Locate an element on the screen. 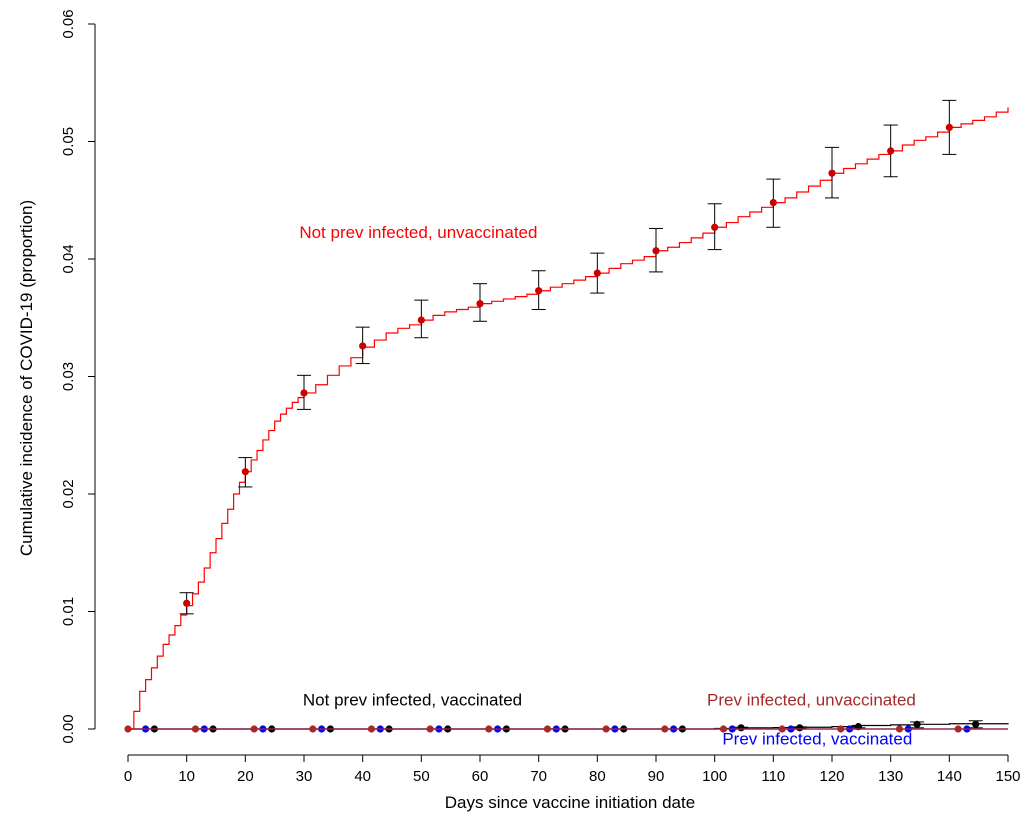  x-tick-label: 150 is located at coordinates (1007, 776).